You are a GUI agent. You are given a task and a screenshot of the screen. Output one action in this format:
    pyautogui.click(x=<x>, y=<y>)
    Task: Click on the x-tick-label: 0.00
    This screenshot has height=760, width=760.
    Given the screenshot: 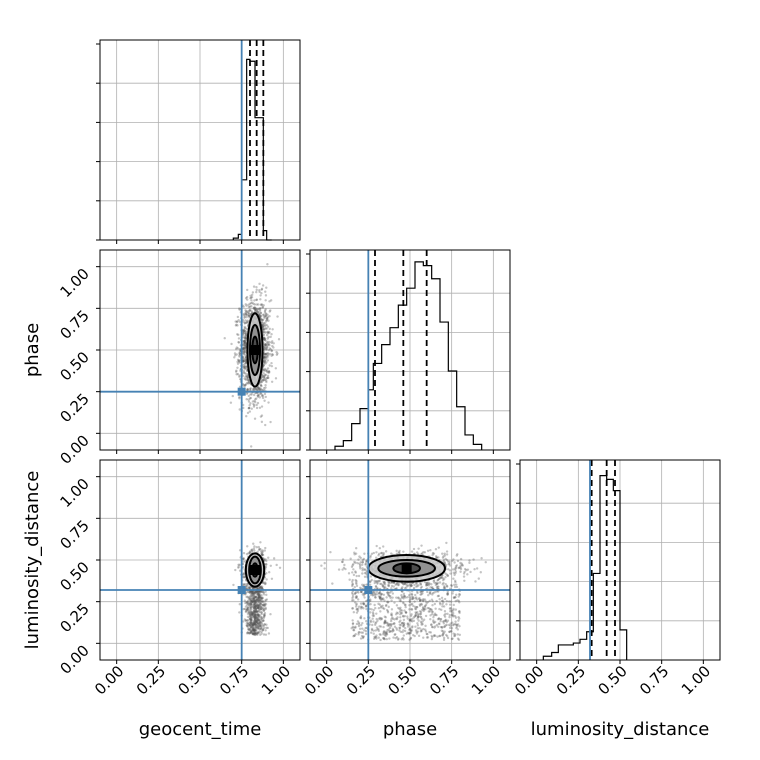 What is the action you would take?
    pyautogui.click(x=109, y=680)
    